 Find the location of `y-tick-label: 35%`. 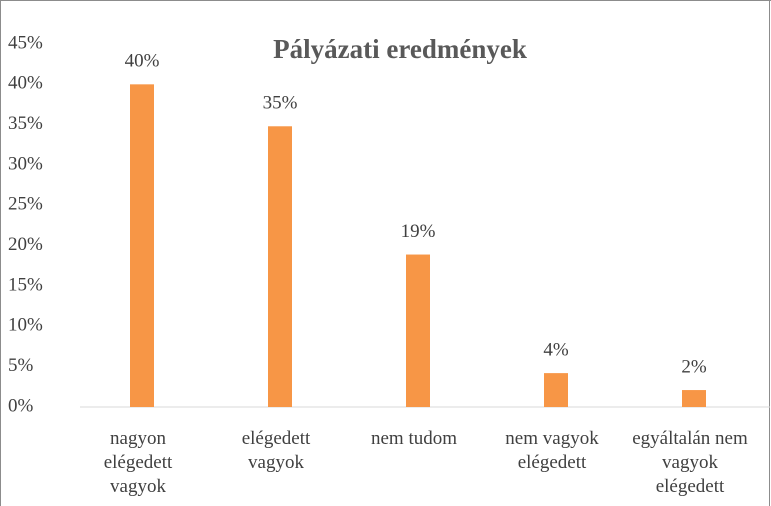

y-tick-label: 35% is located at coordinates (25, 123).